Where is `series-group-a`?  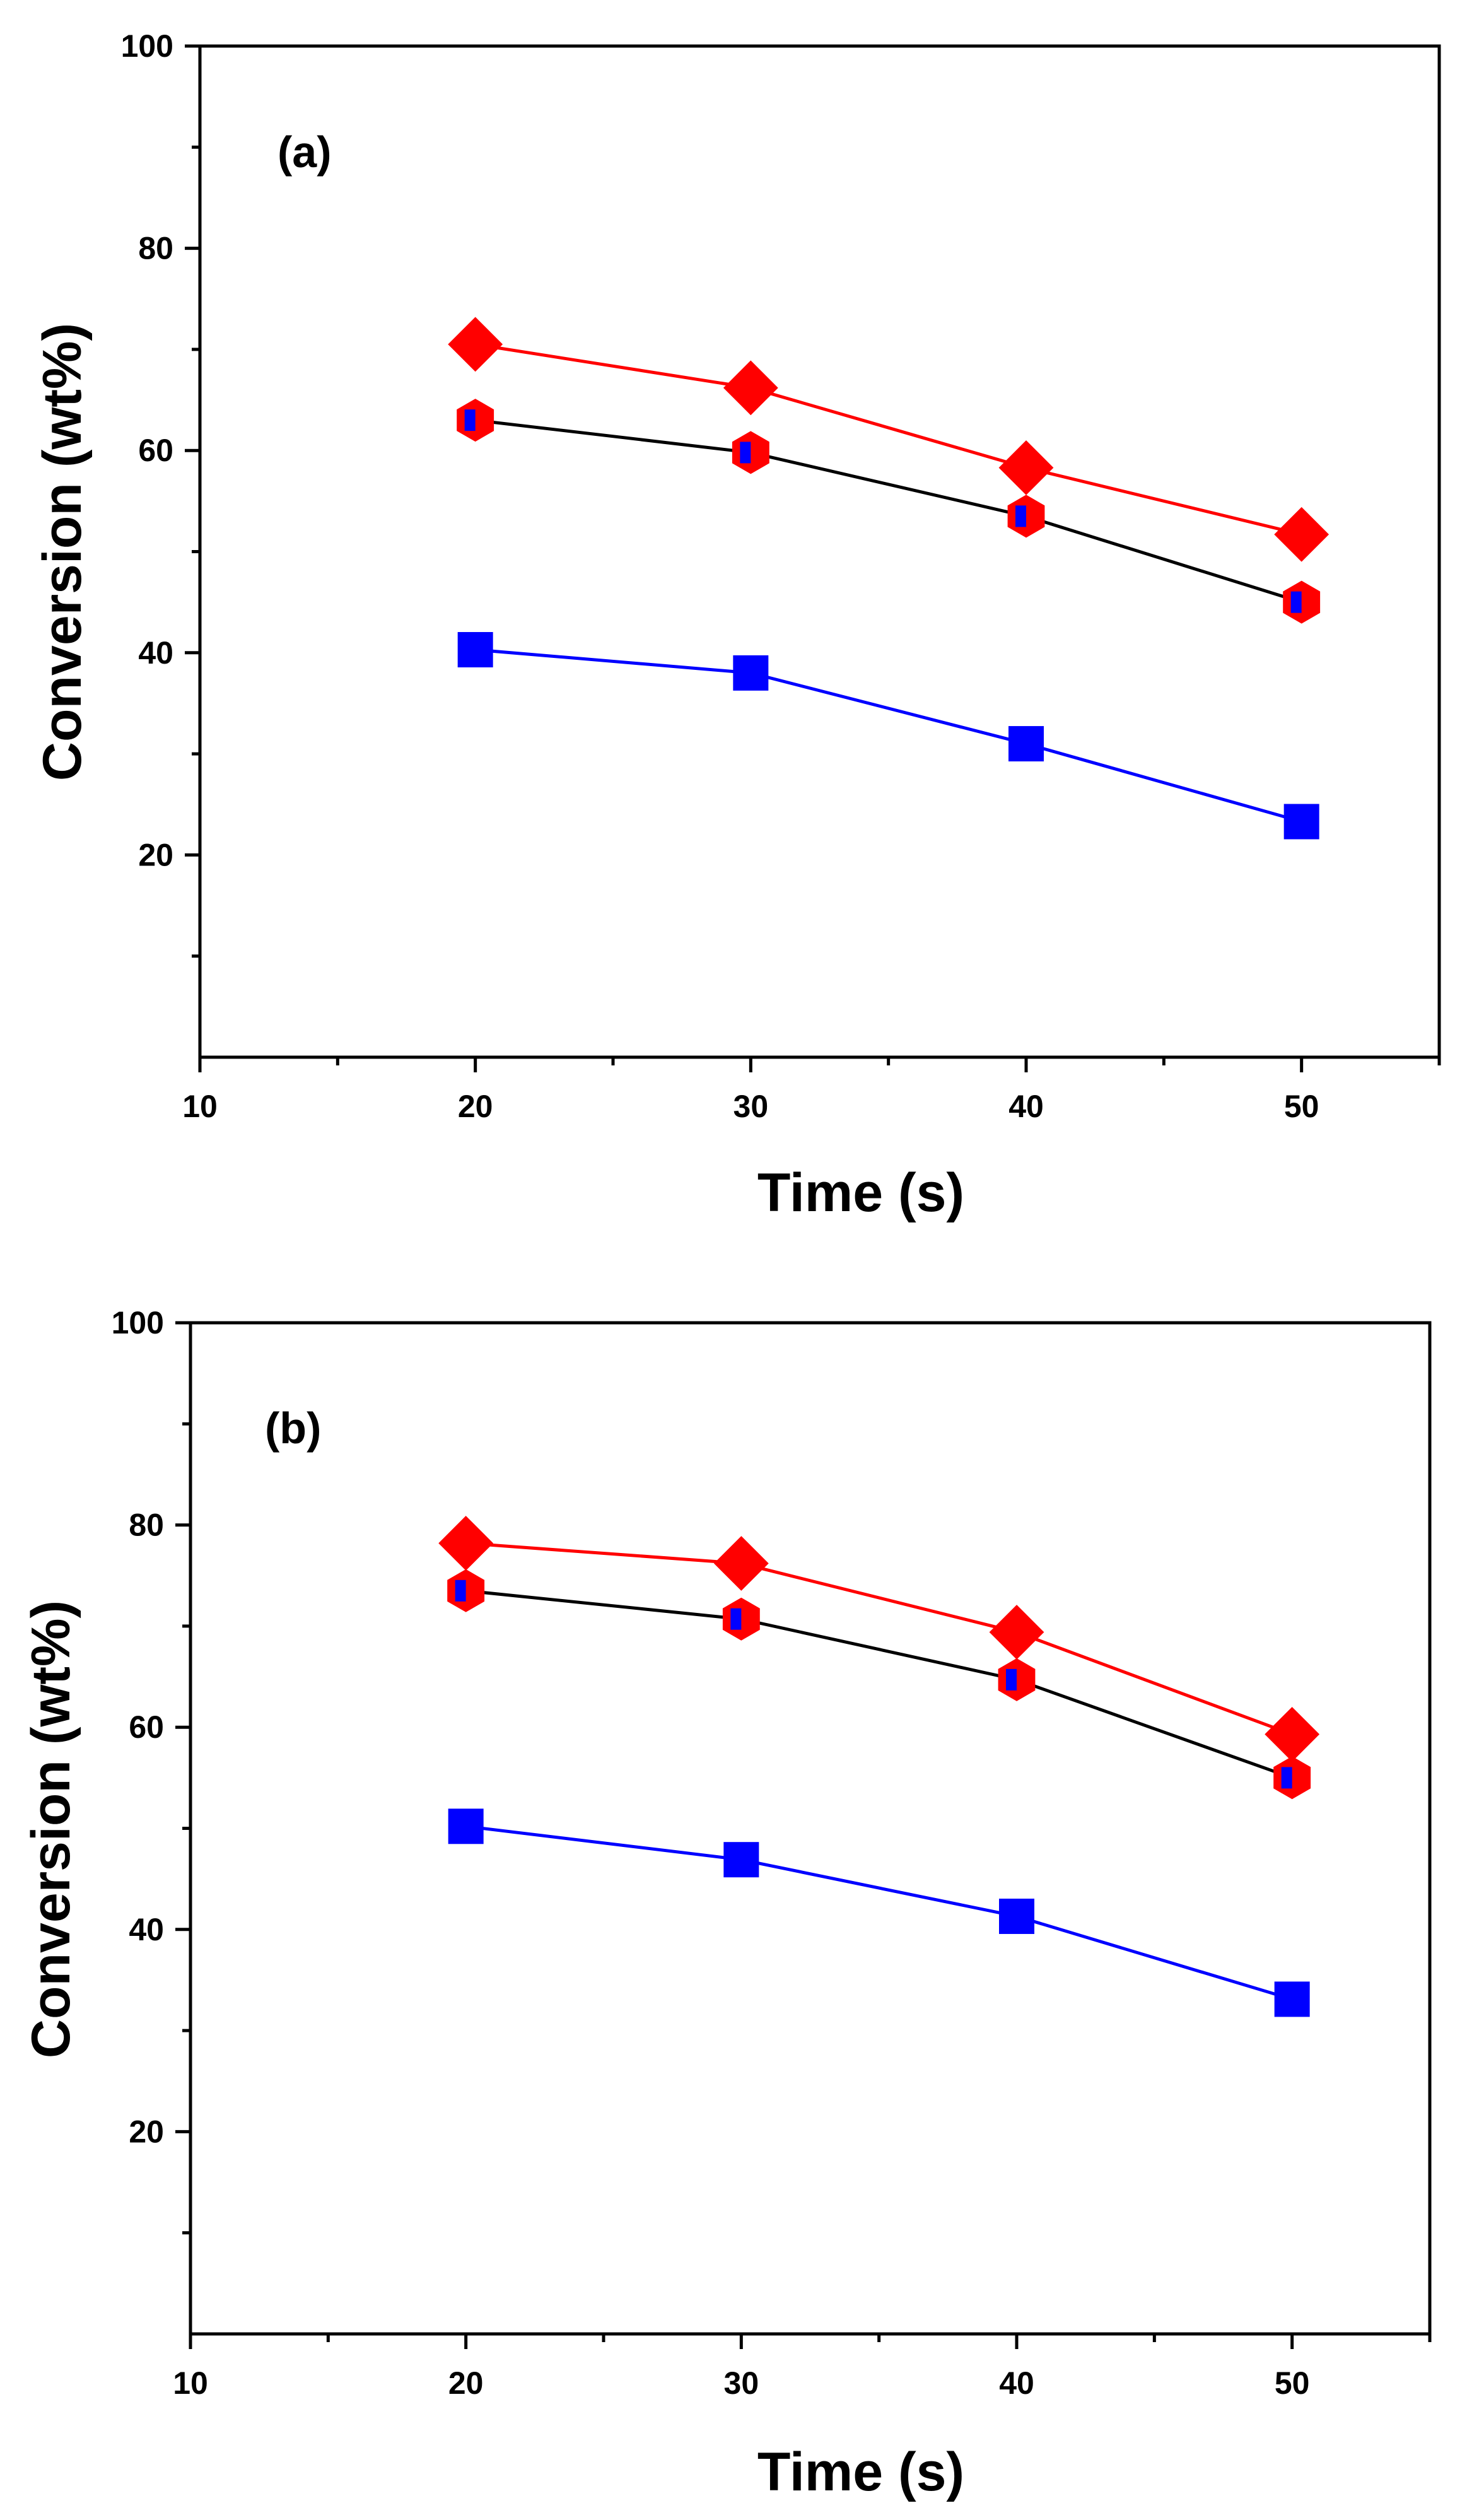 series-group-a is located at coordinates (889, 578).